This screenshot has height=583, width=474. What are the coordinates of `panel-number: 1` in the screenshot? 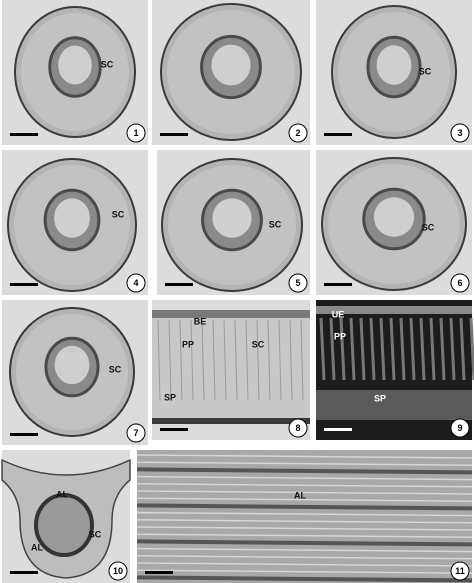 It's located at (135, 133).